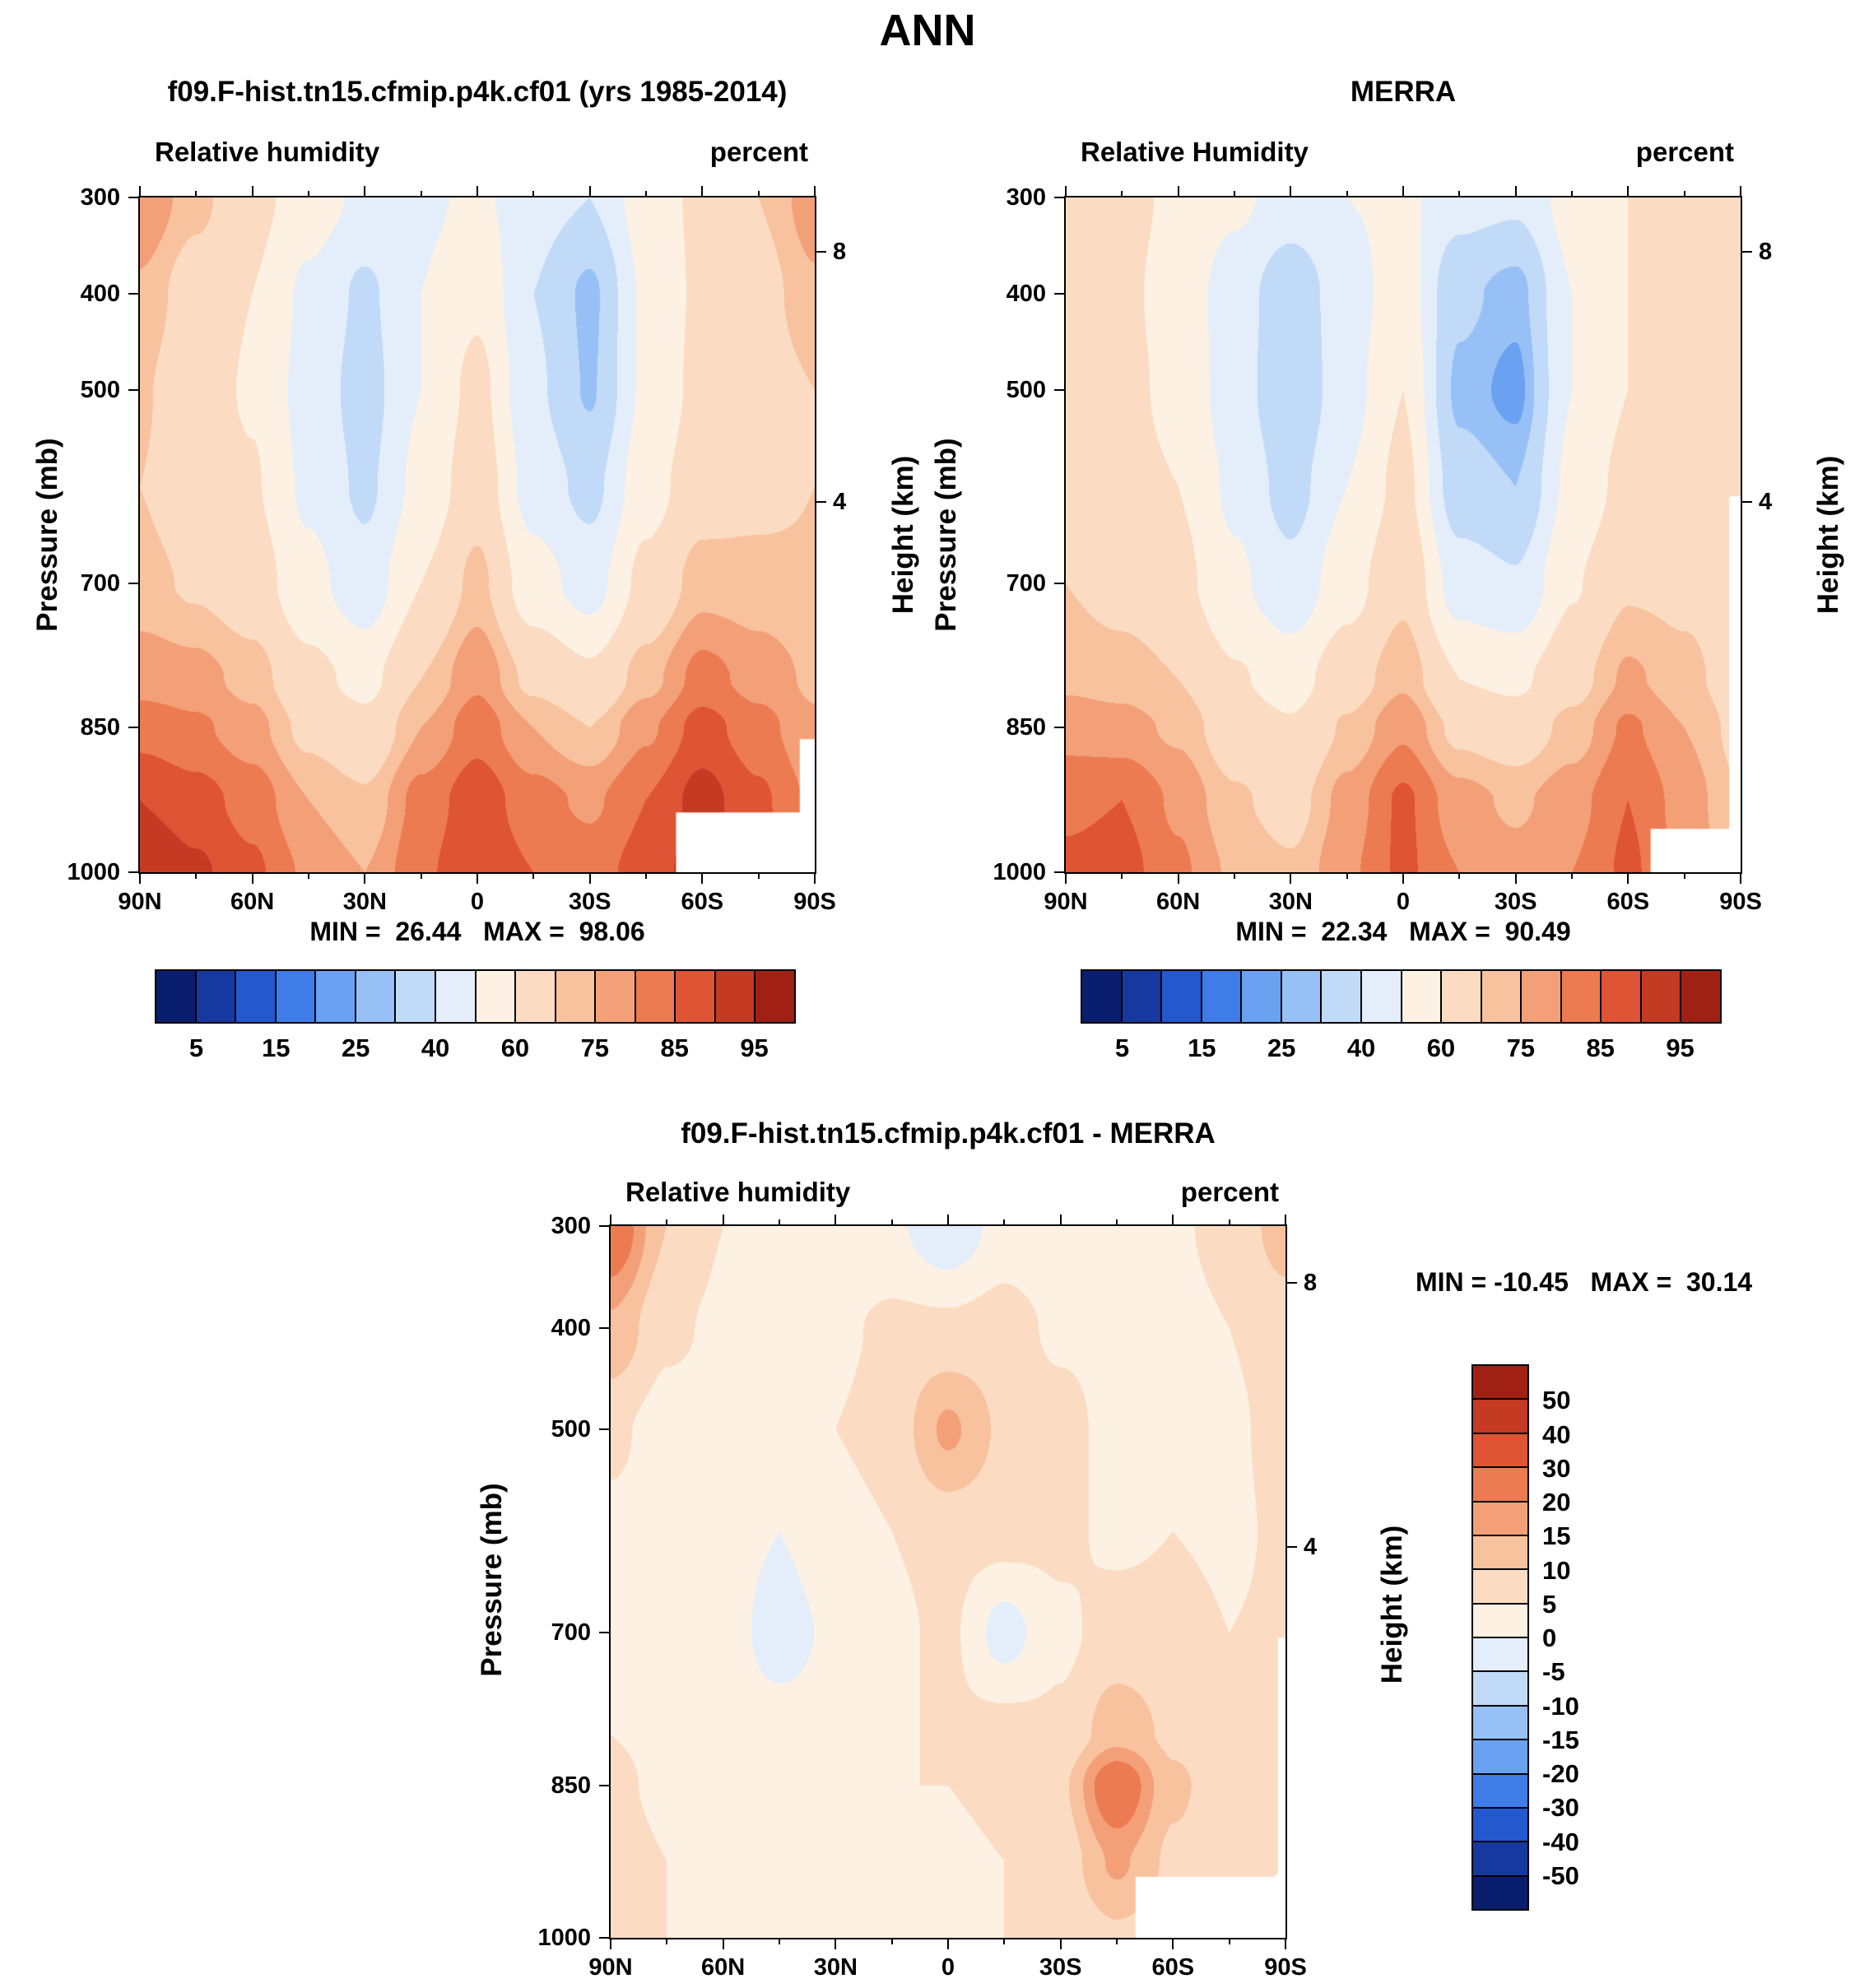  Describe the element at coordinates (840, 251) in the screenshot. I see `height-tick-label: 8` at that location.